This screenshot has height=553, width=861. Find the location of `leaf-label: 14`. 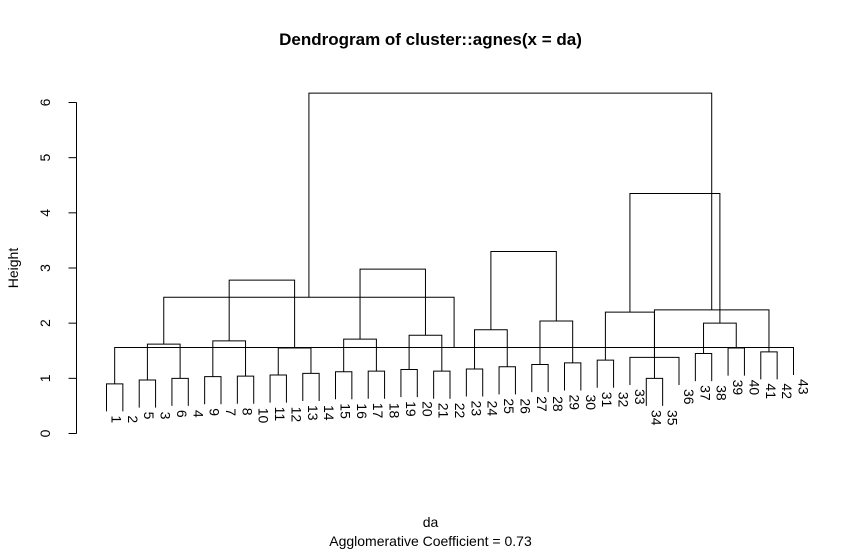

leaf-label: 14 is located at coordinates (329, 413).